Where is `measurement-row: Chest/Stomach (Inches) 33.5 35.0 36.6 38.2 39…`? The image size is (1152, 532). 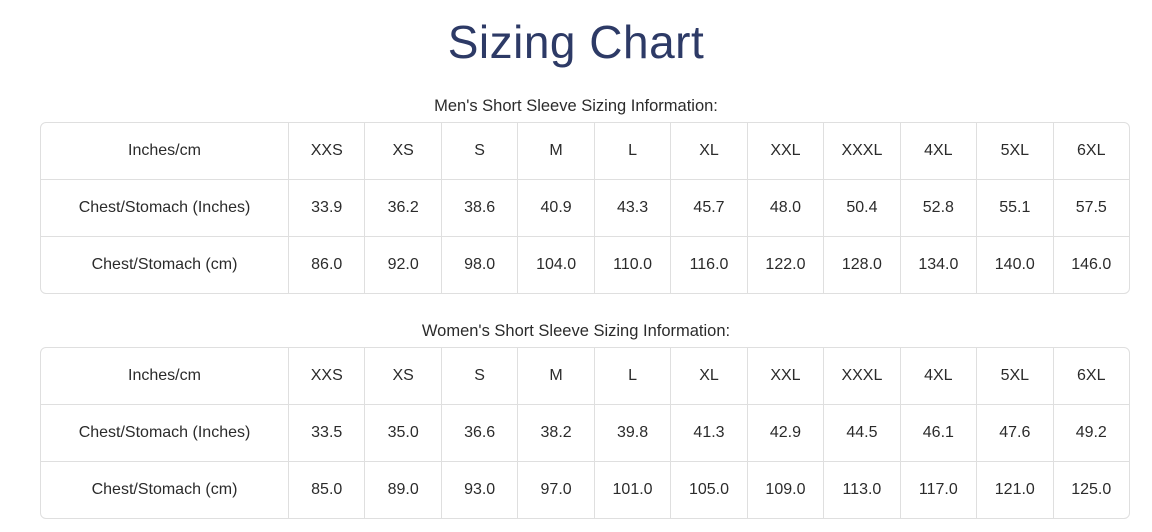
measurement-row: Chest/Stomach (Inches) 33.5 35.0 36.6 38.2 39… is located at coordinates (585, 432).